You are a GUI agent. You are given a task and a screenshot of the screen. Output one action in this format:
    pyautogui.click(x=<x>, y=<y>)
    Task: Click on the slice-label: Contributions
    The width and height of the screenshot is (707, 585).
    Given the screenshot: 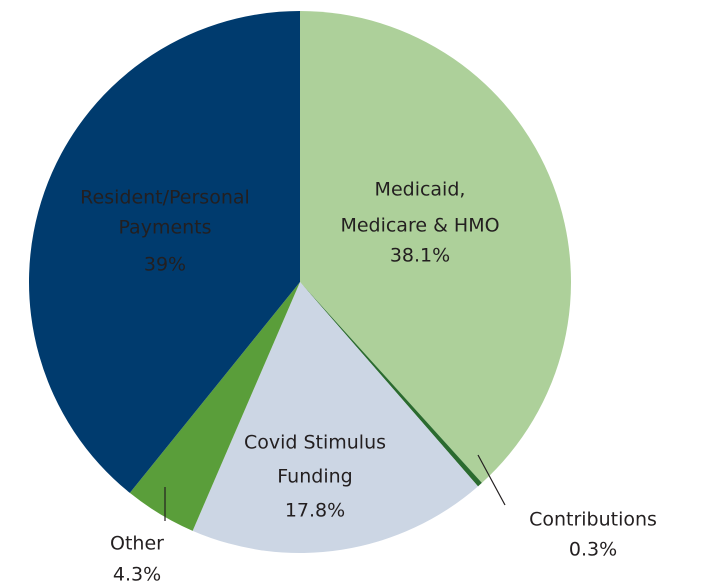 What is the action you would take?
    pyautogui.click(x=593, y=520)
    